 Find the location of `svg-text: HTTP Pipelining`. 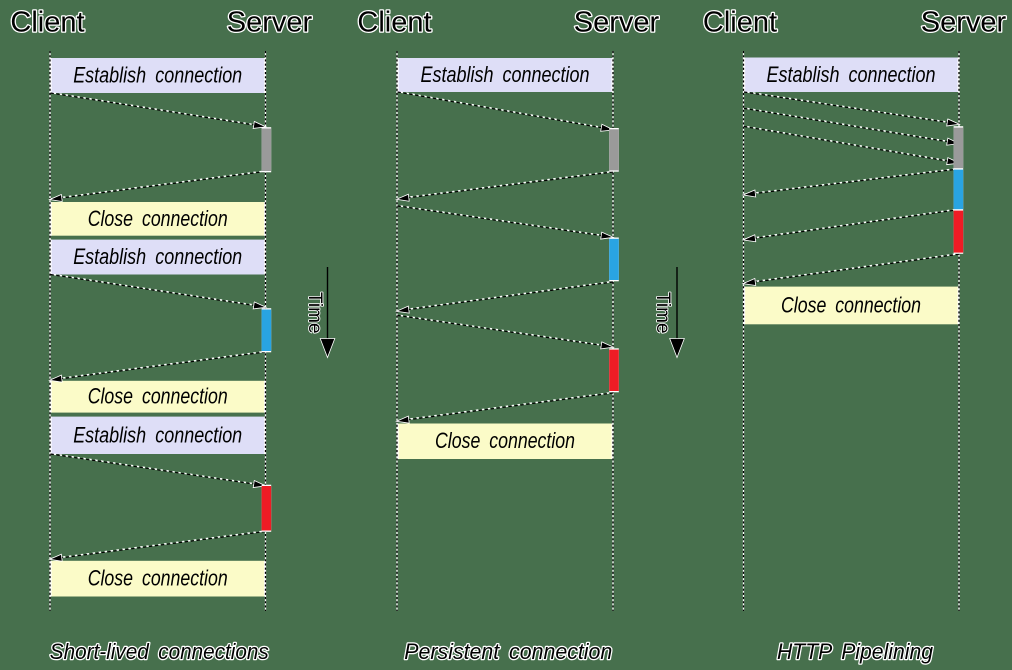

svg-text: HTTP Pipelining is located at coordinates (855, 651).